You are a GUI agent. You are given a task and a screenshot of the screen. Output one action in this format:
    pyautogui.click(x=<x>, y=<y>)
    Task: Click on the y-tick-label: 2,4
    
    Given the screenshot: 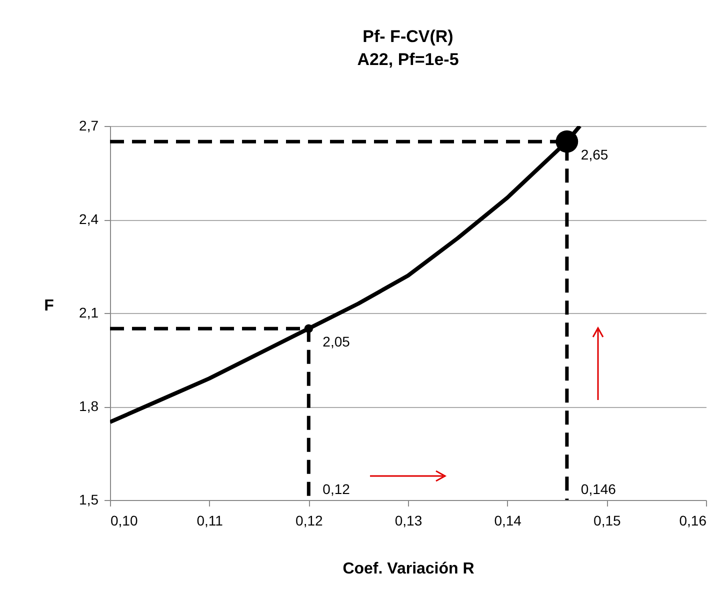 What is the action you would take?
    pyautogui.click(x=89, y=219)
    